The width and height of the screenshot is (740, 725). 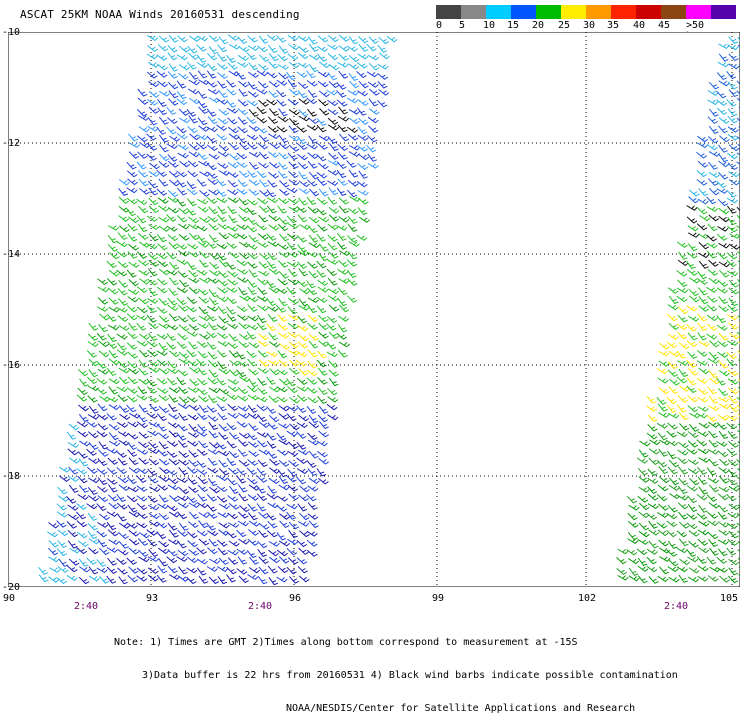 What do you see at coordinates (589, 25) in the screenshot?
I see `legend-label: 30` at bounding box center [589, 25].